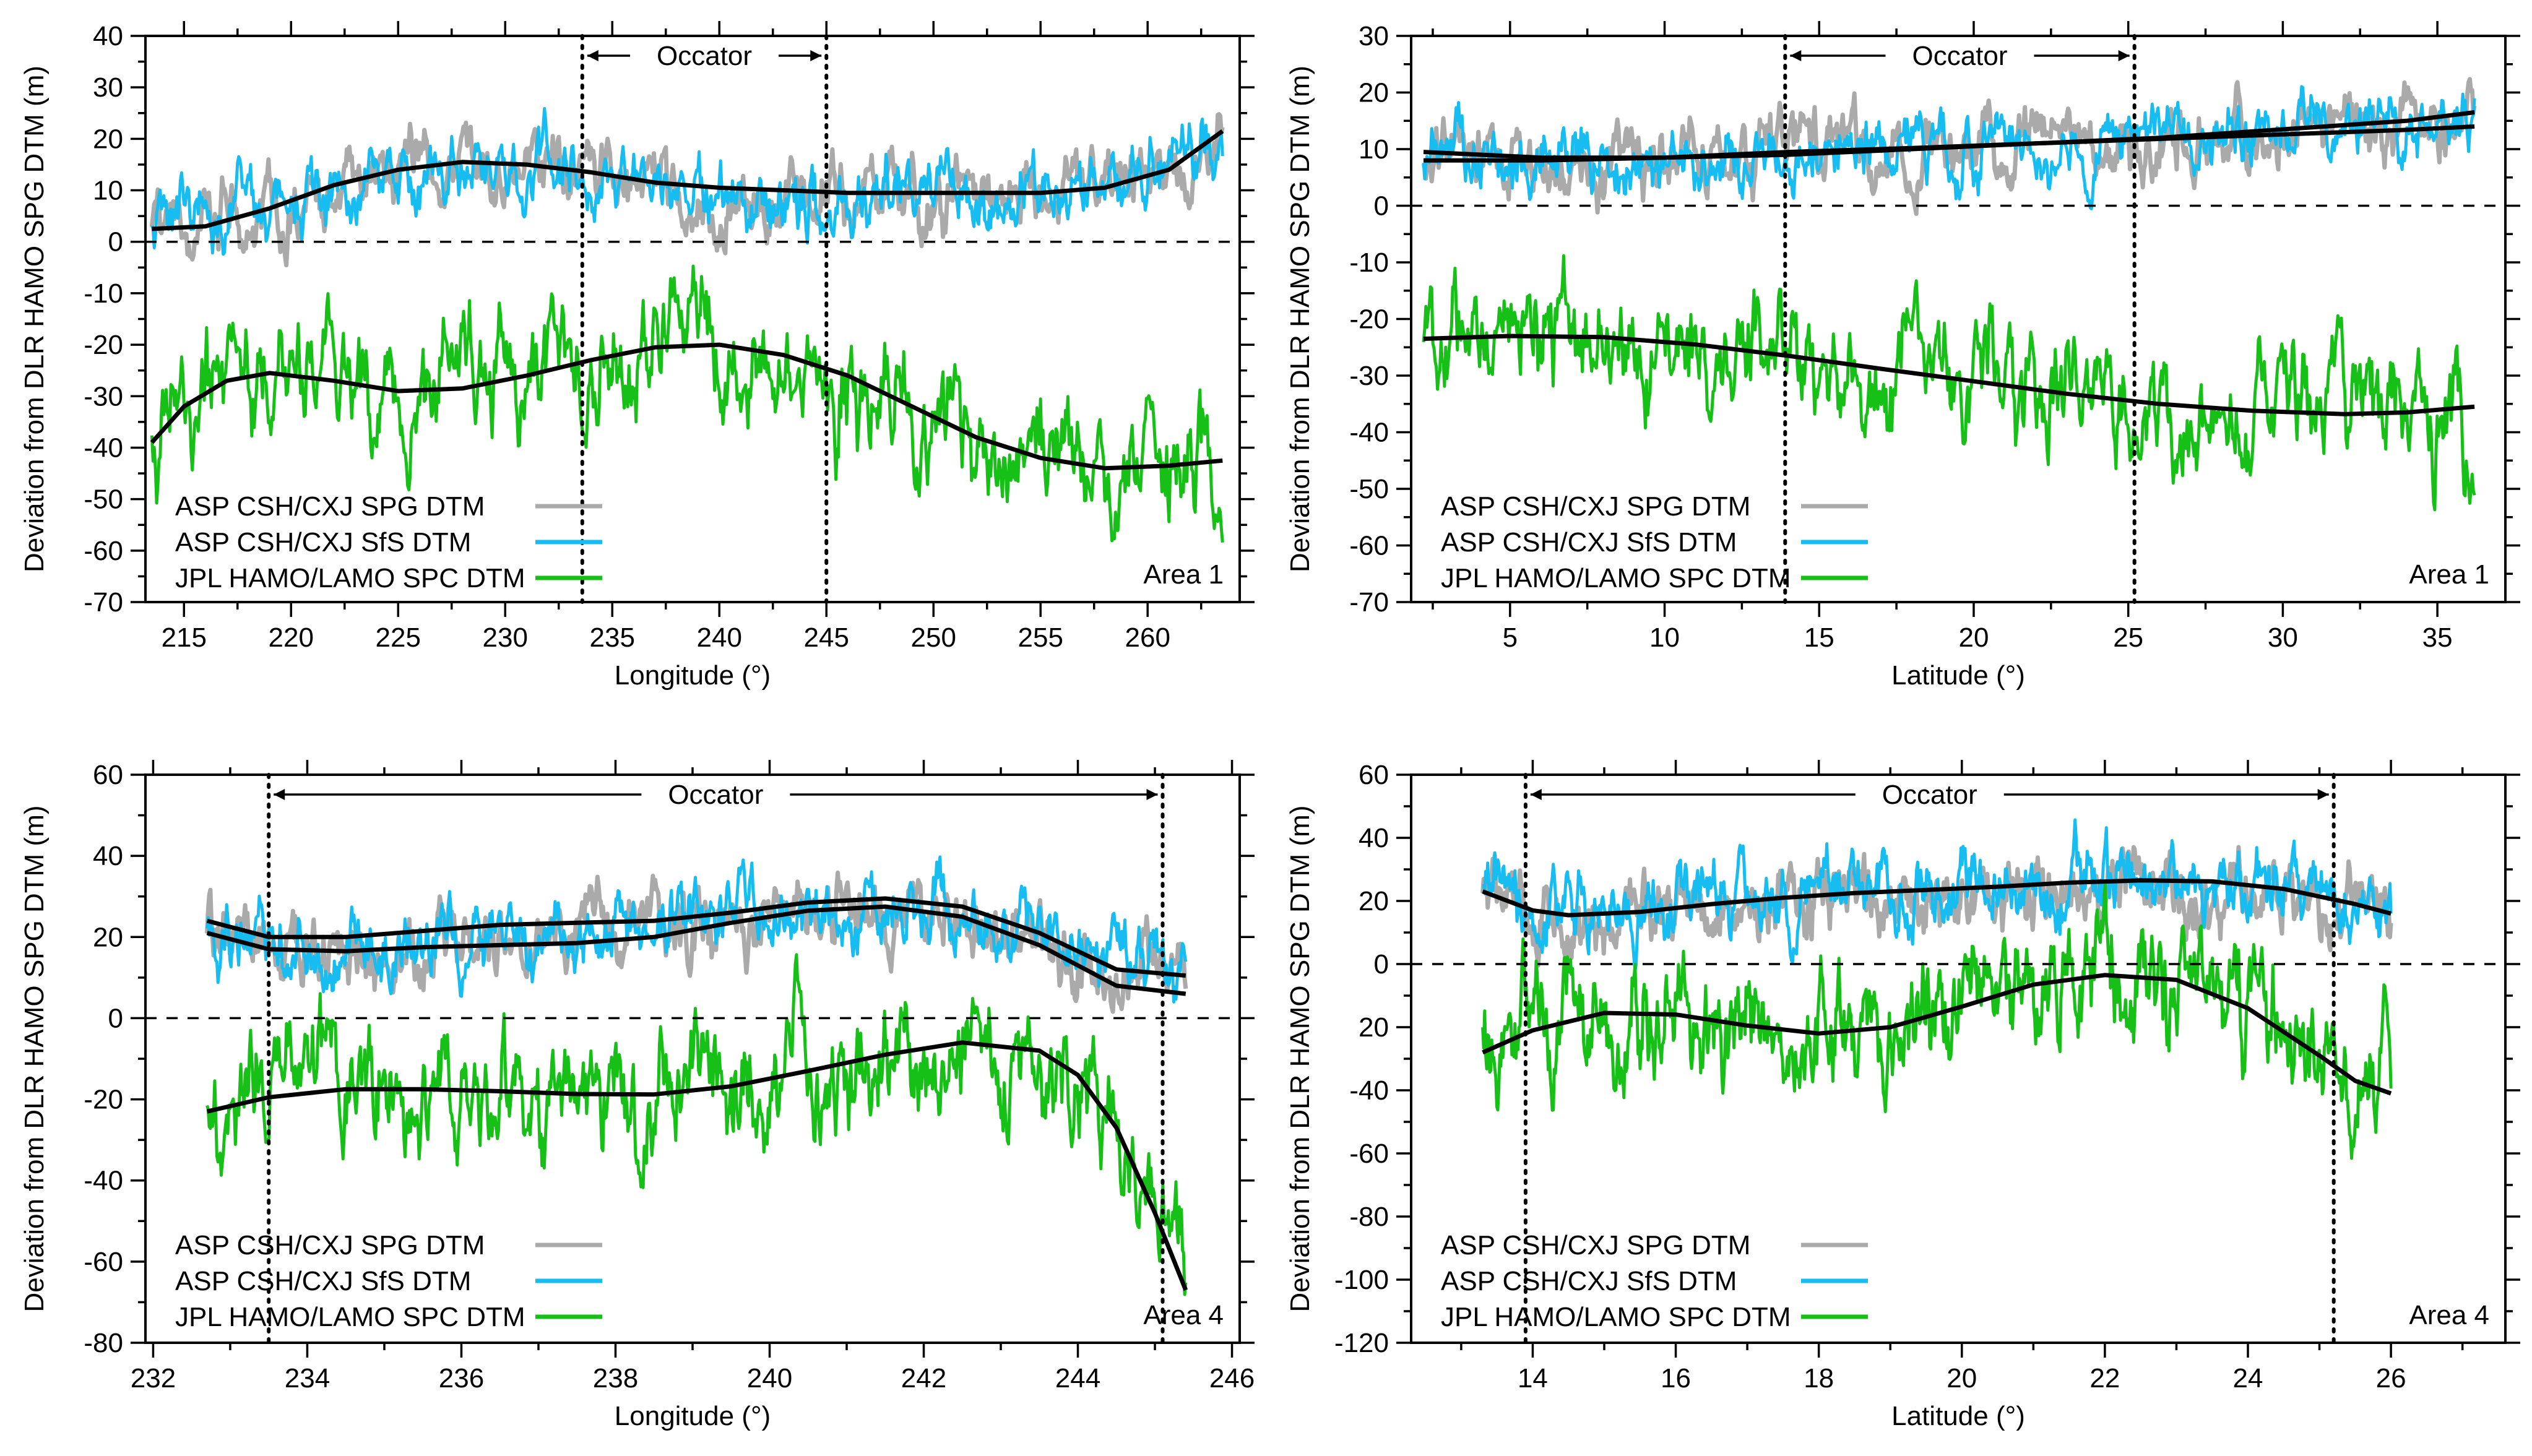 This screenshot has height=1456, width=2532. Describe the element at coordinates (505, 637) in the screenshot. I see `x-tick-label: 230` at that location.